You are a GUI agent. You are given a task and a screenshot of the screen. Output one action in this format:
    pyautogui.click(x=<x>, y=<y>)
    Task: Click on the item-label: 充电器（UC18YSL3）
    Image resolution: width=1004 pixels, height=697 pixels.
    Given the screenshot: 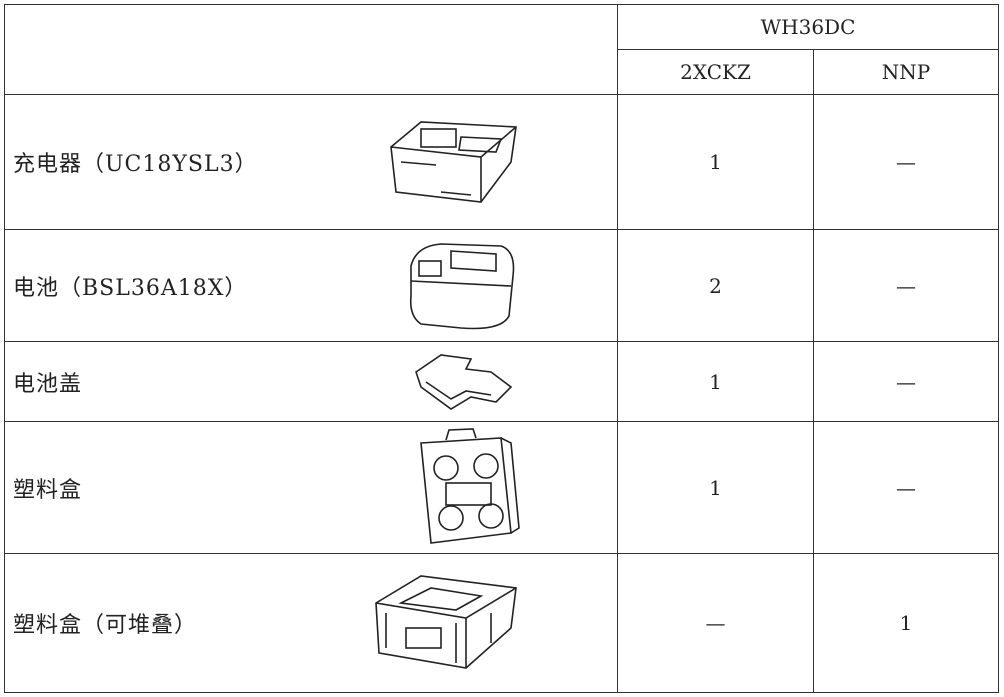 What is the action you would take?
    pyautogui.click(x=135, y=164)
    